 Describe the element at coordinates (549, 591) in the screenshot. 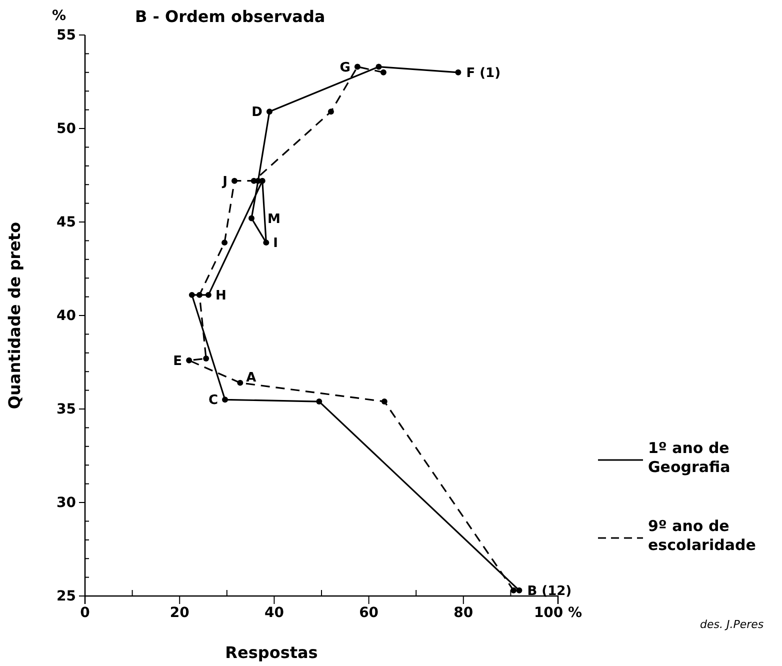

I see `annotation: B (12)` at that location.